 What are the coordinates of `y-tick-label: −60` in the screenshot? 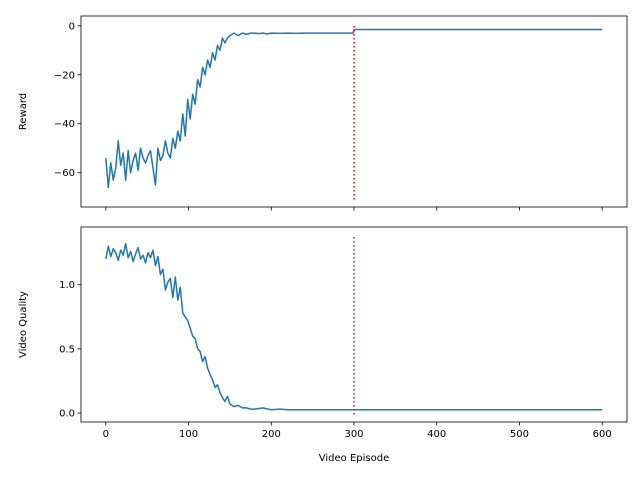 It's located at (64, 173).